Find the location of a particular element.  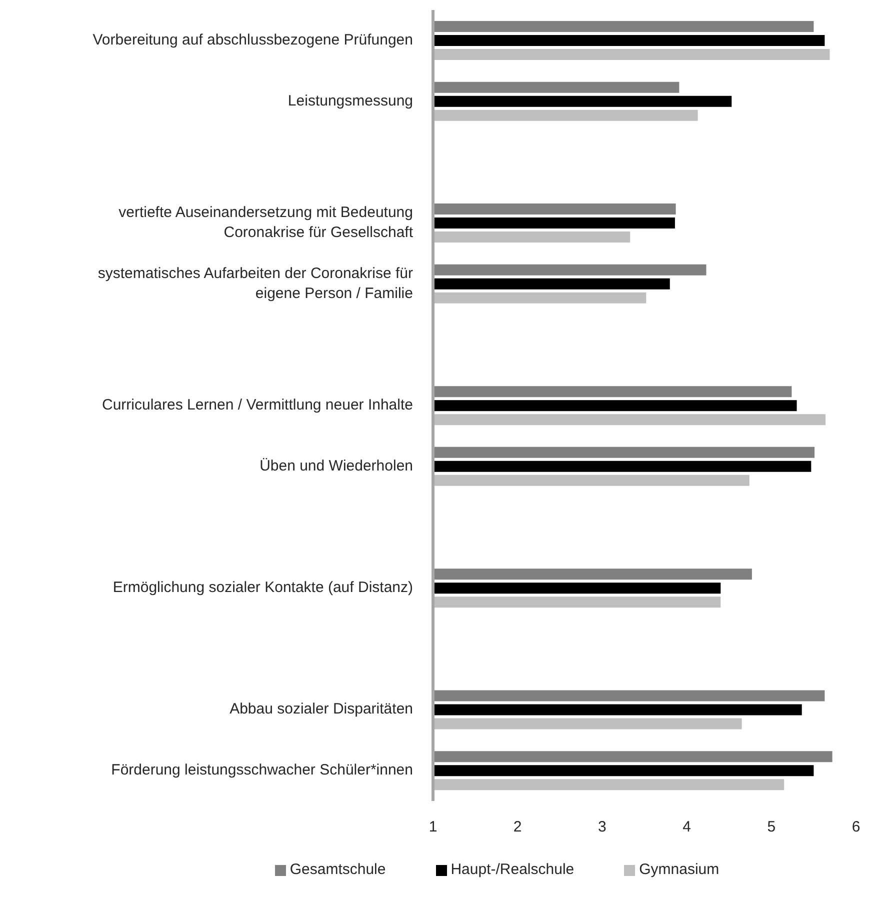

y-tick-label: Curriculares Lernen / Vermittlung neuer Inhalte is located at coordinates (257, 405).